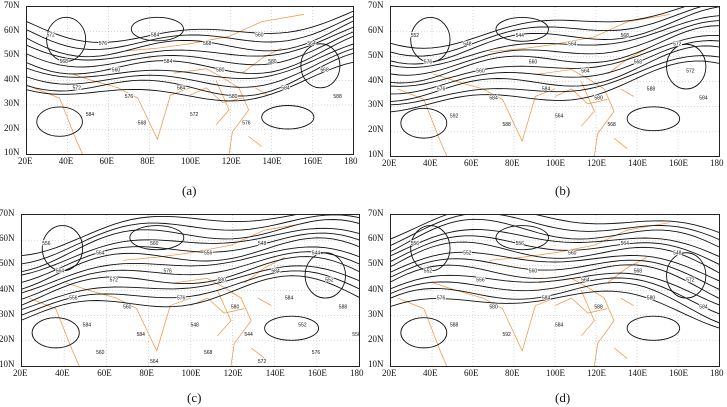 This screenshot has width=727, height=407. What do you see at coordinates (507, 125) in the screenshot?
I see `contour-label: 588` at bounding box center [507, 125].